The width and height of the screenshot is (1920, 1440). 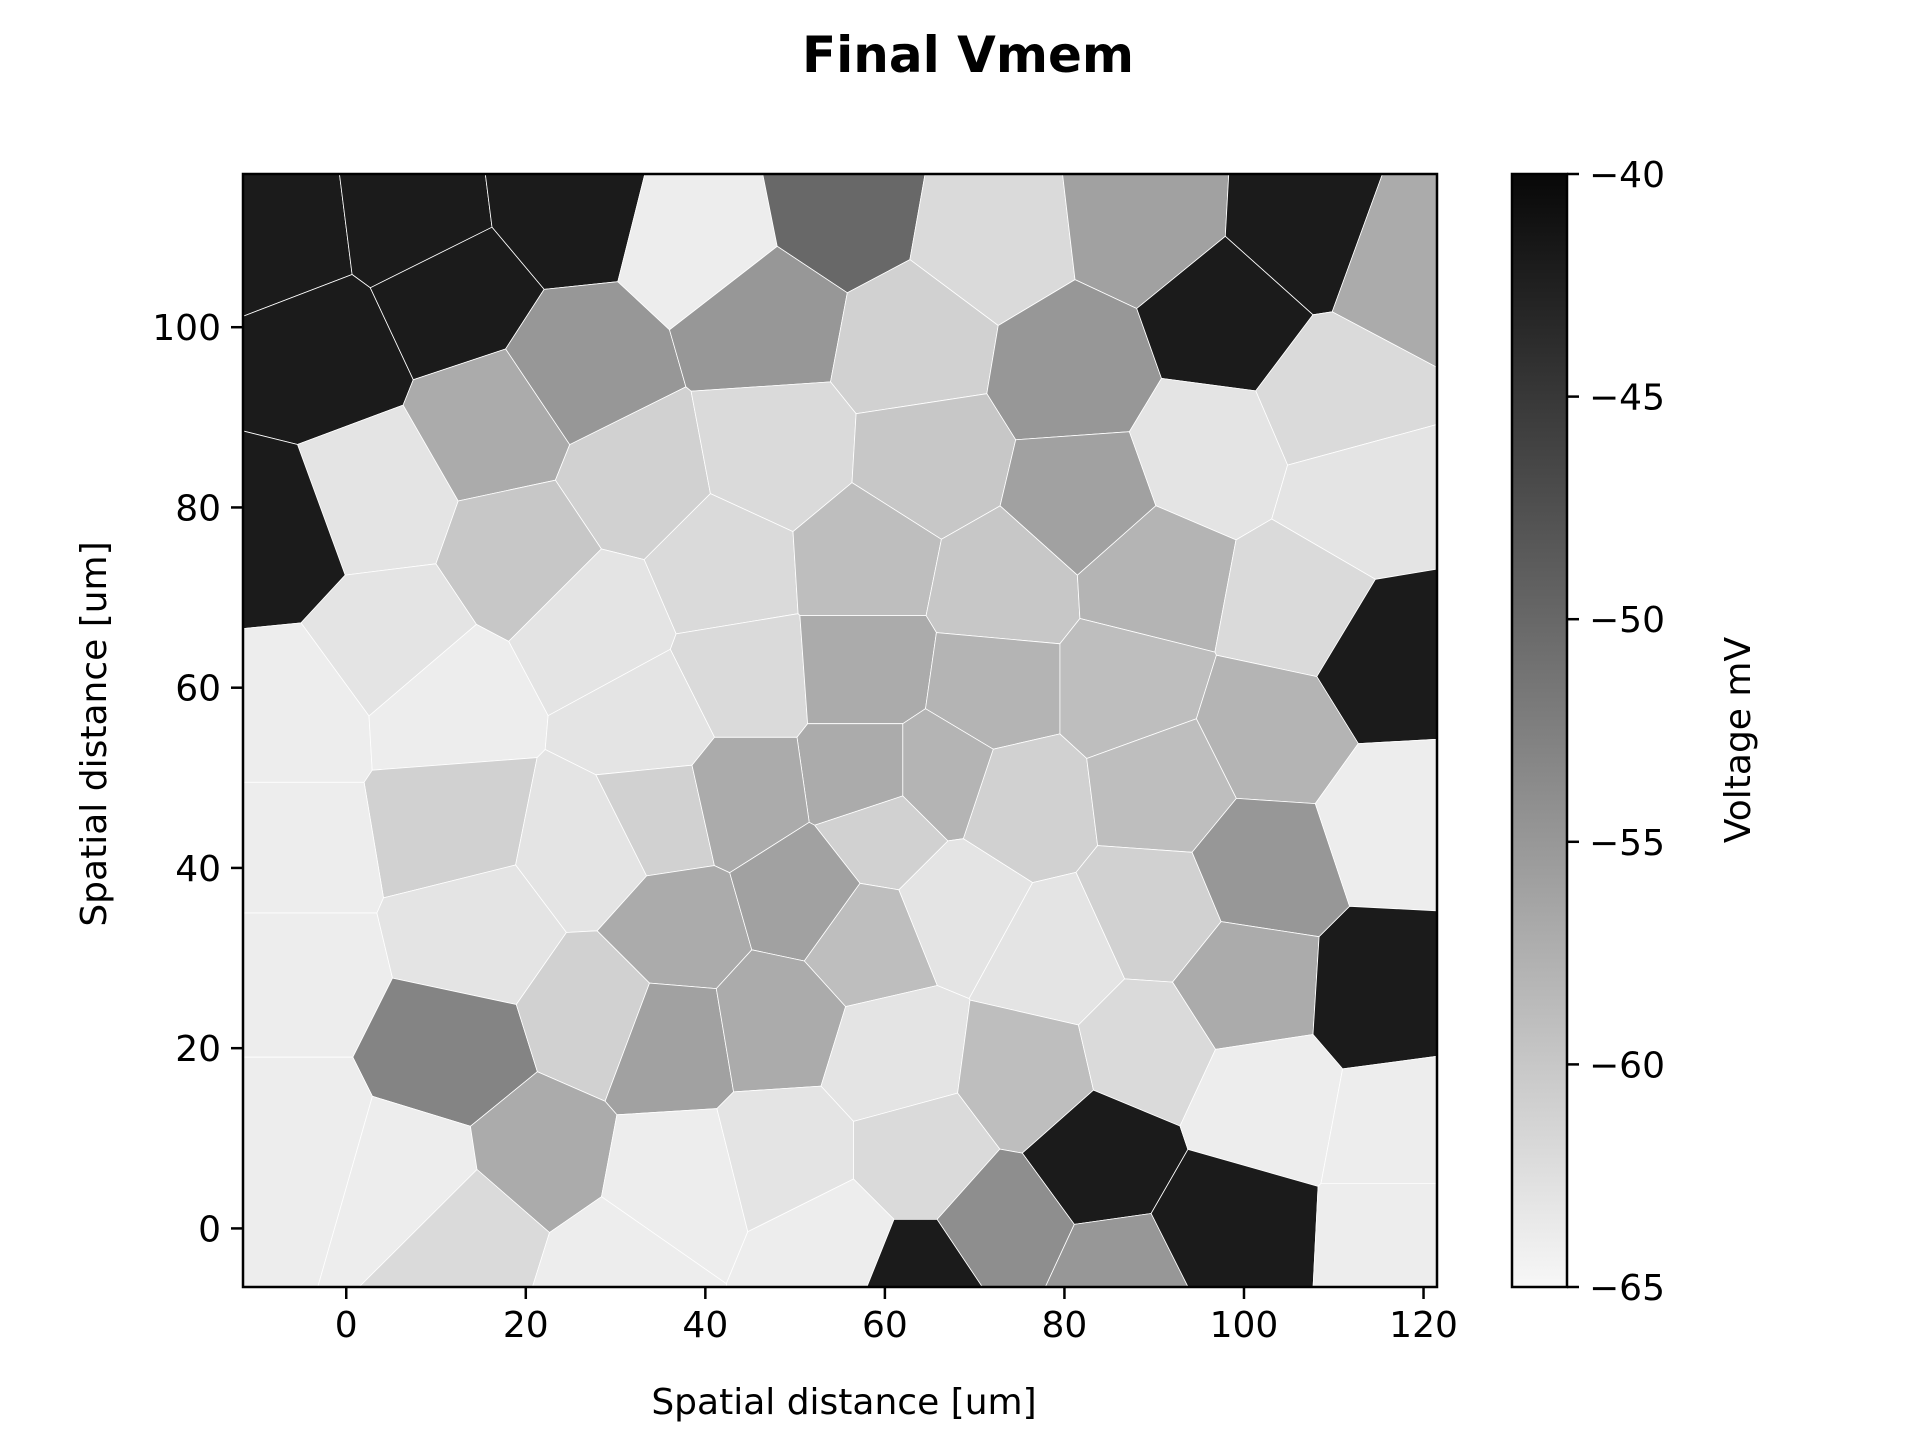 I want to click on y-tick-label: 100, so click(x=186, y=328).